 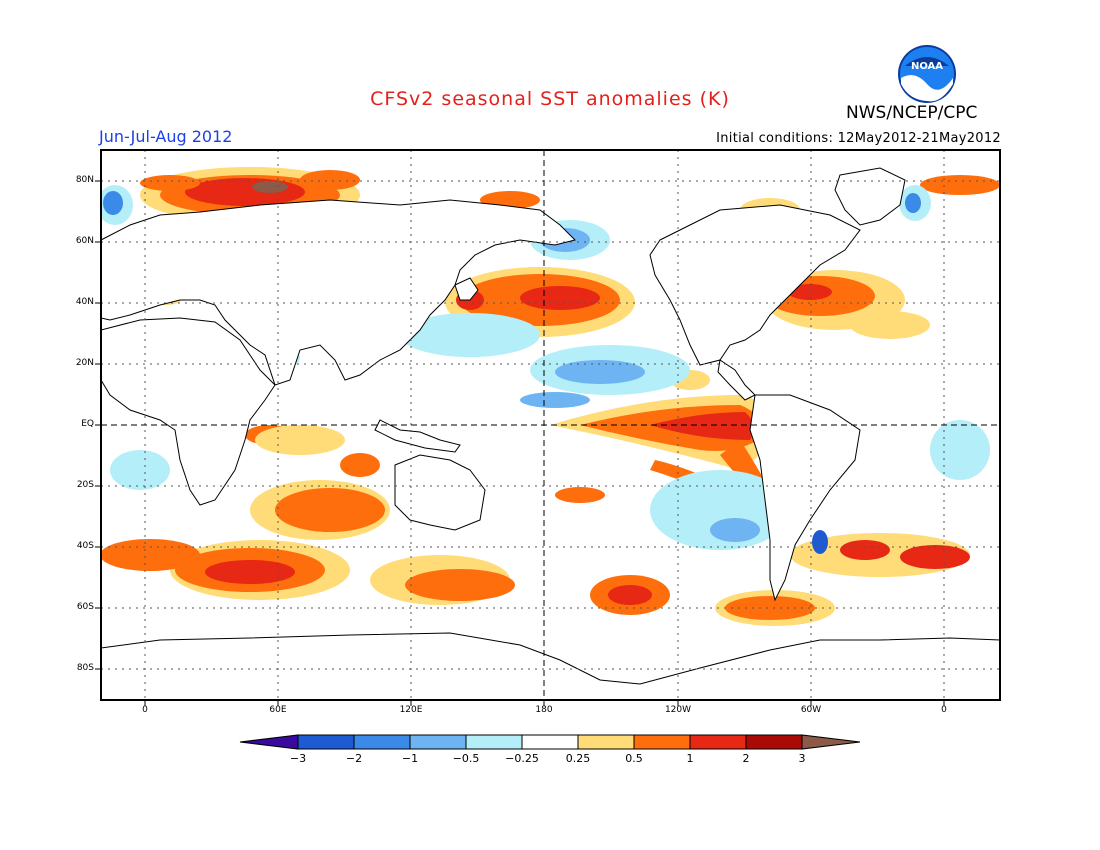 What do you see at coordinates (85, 668) in the screenshot?
I see `lat-label-80s: 80S` at bounding box center [85, 668].